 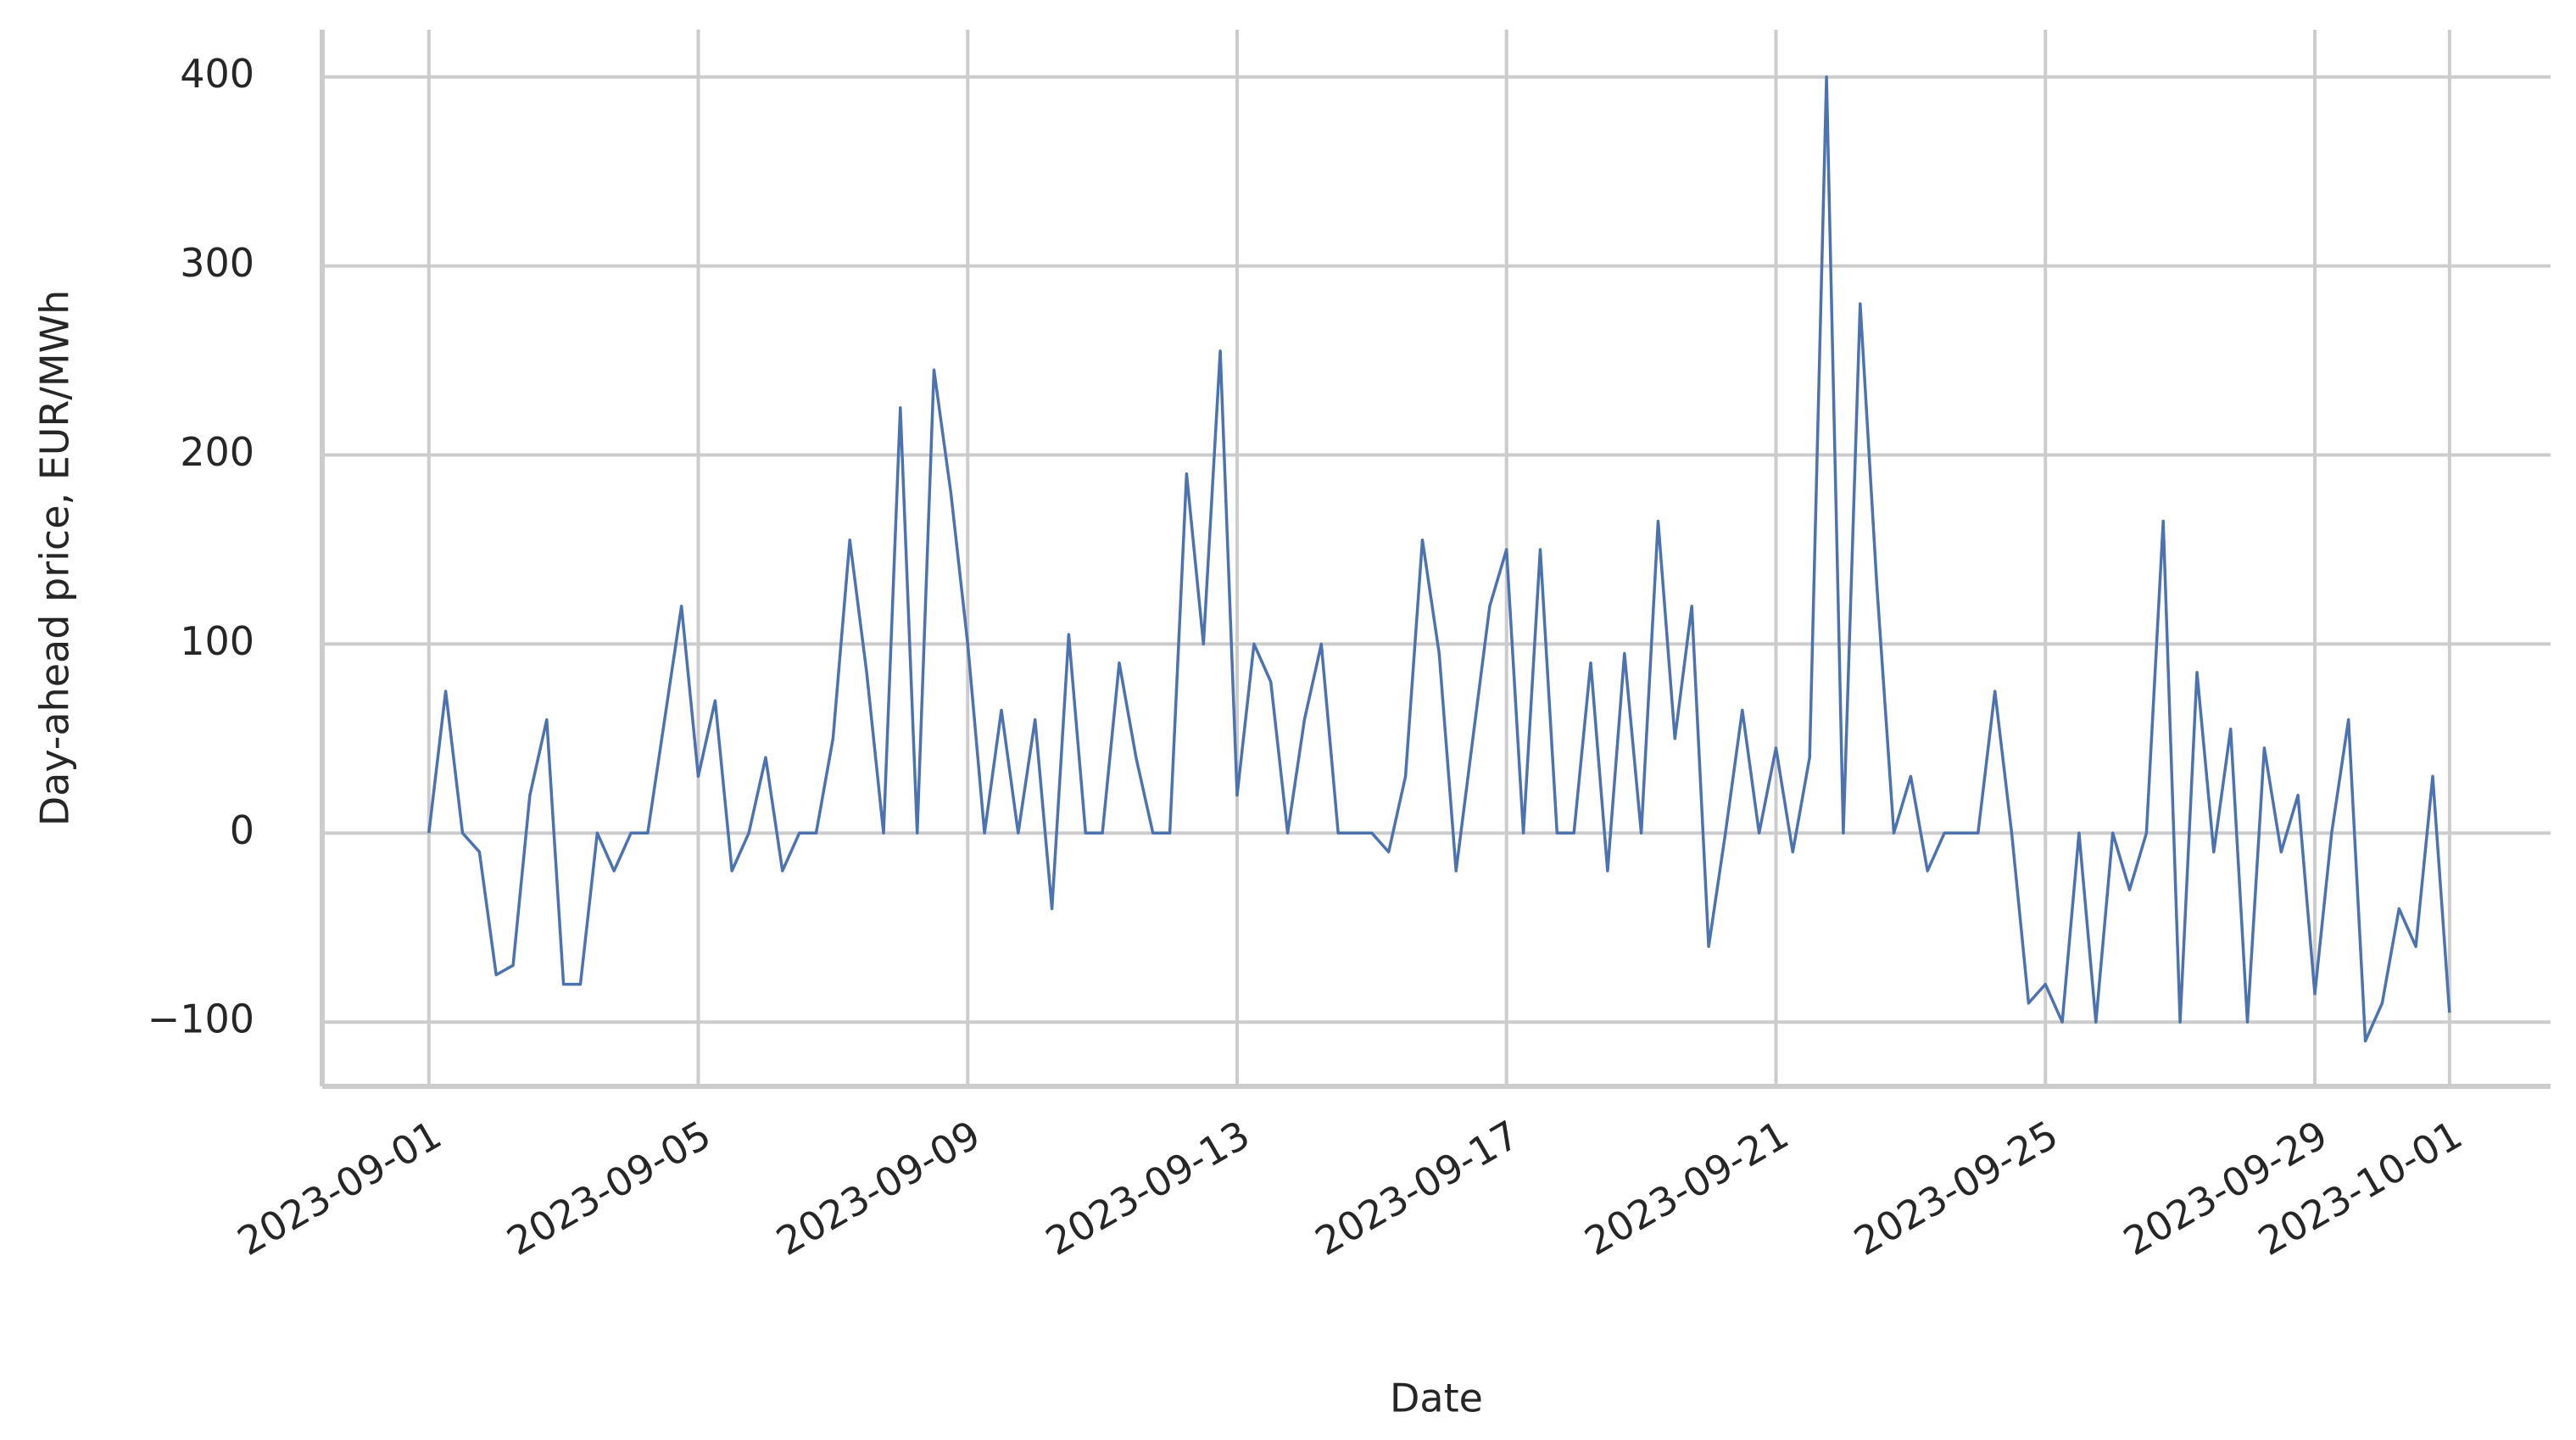 I want to click on x-tick-label: 2023-09-25, so click(x=1956, y=1188).